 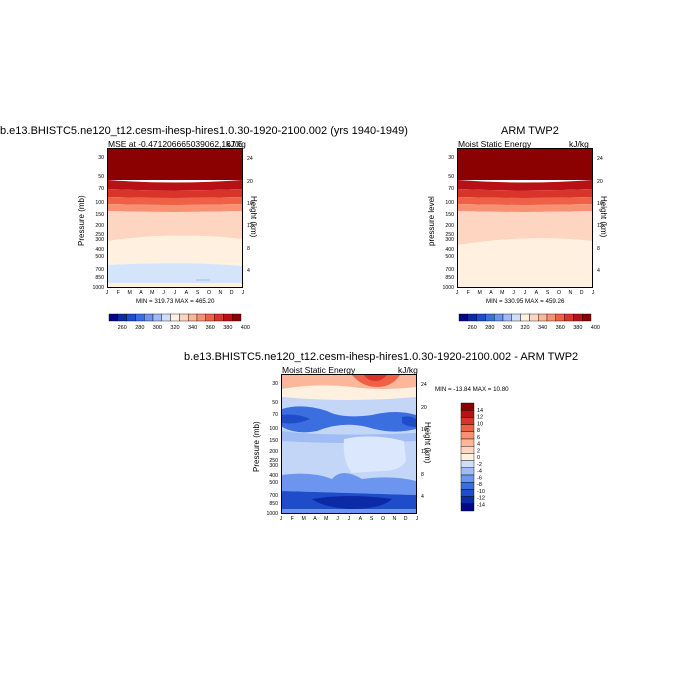 What do you see at coordinates (525, 301) in the screenshot?
I see `panel2-minmax: MIN = 330.95 MAX = 459.26` at bounding box center [525, 301].